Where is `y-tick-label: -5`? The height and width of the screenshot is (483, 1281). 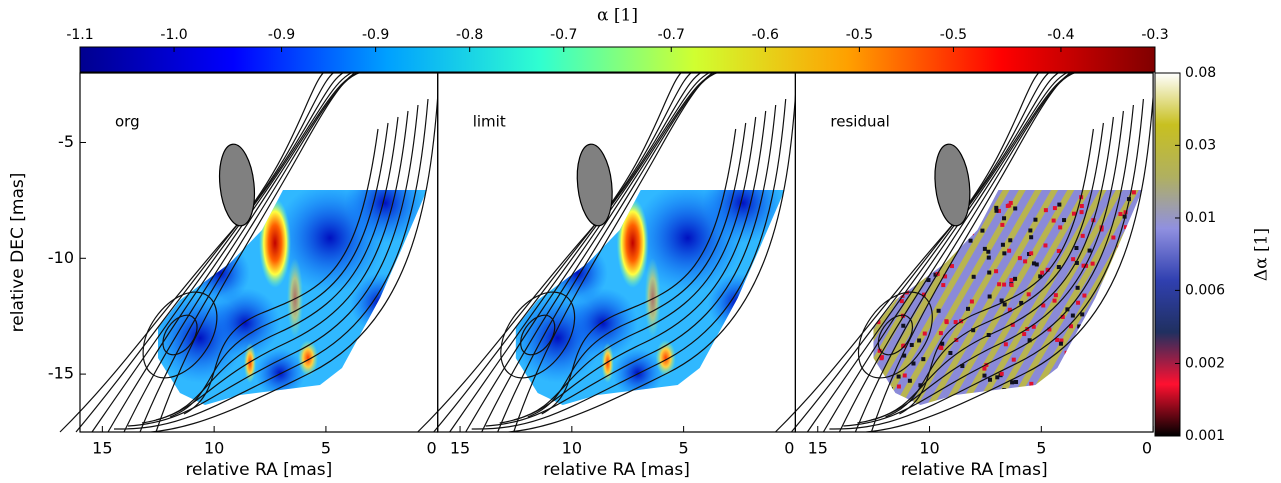
y-tick-label: -5 is located at coordinates (66, 141).